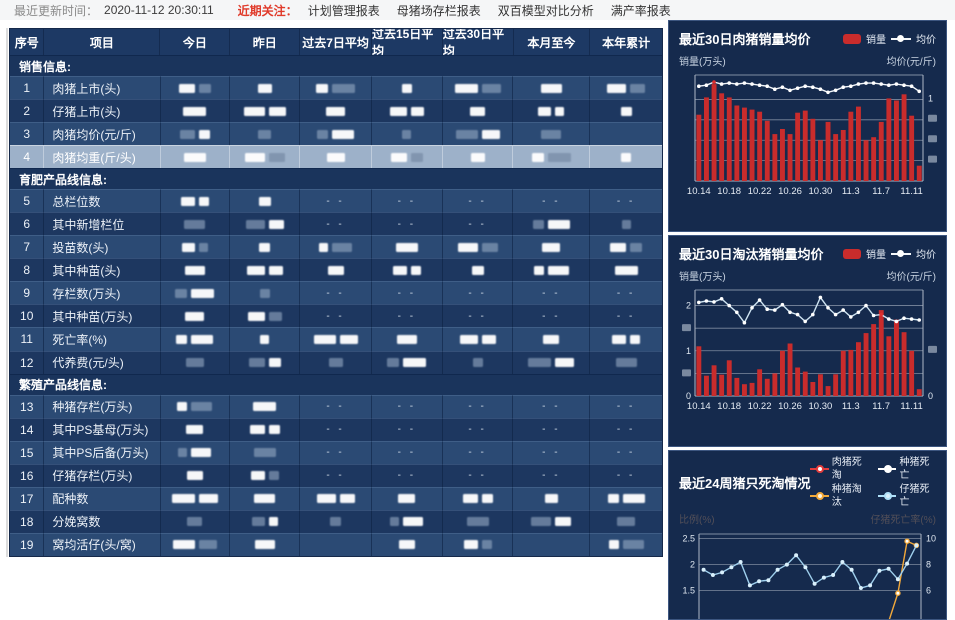 This screenshot has width=955, height=620. Describe the element at coordinates (907, 496) in the screenshot. I see `legend-item-3: 仔猪死亡` at that location.